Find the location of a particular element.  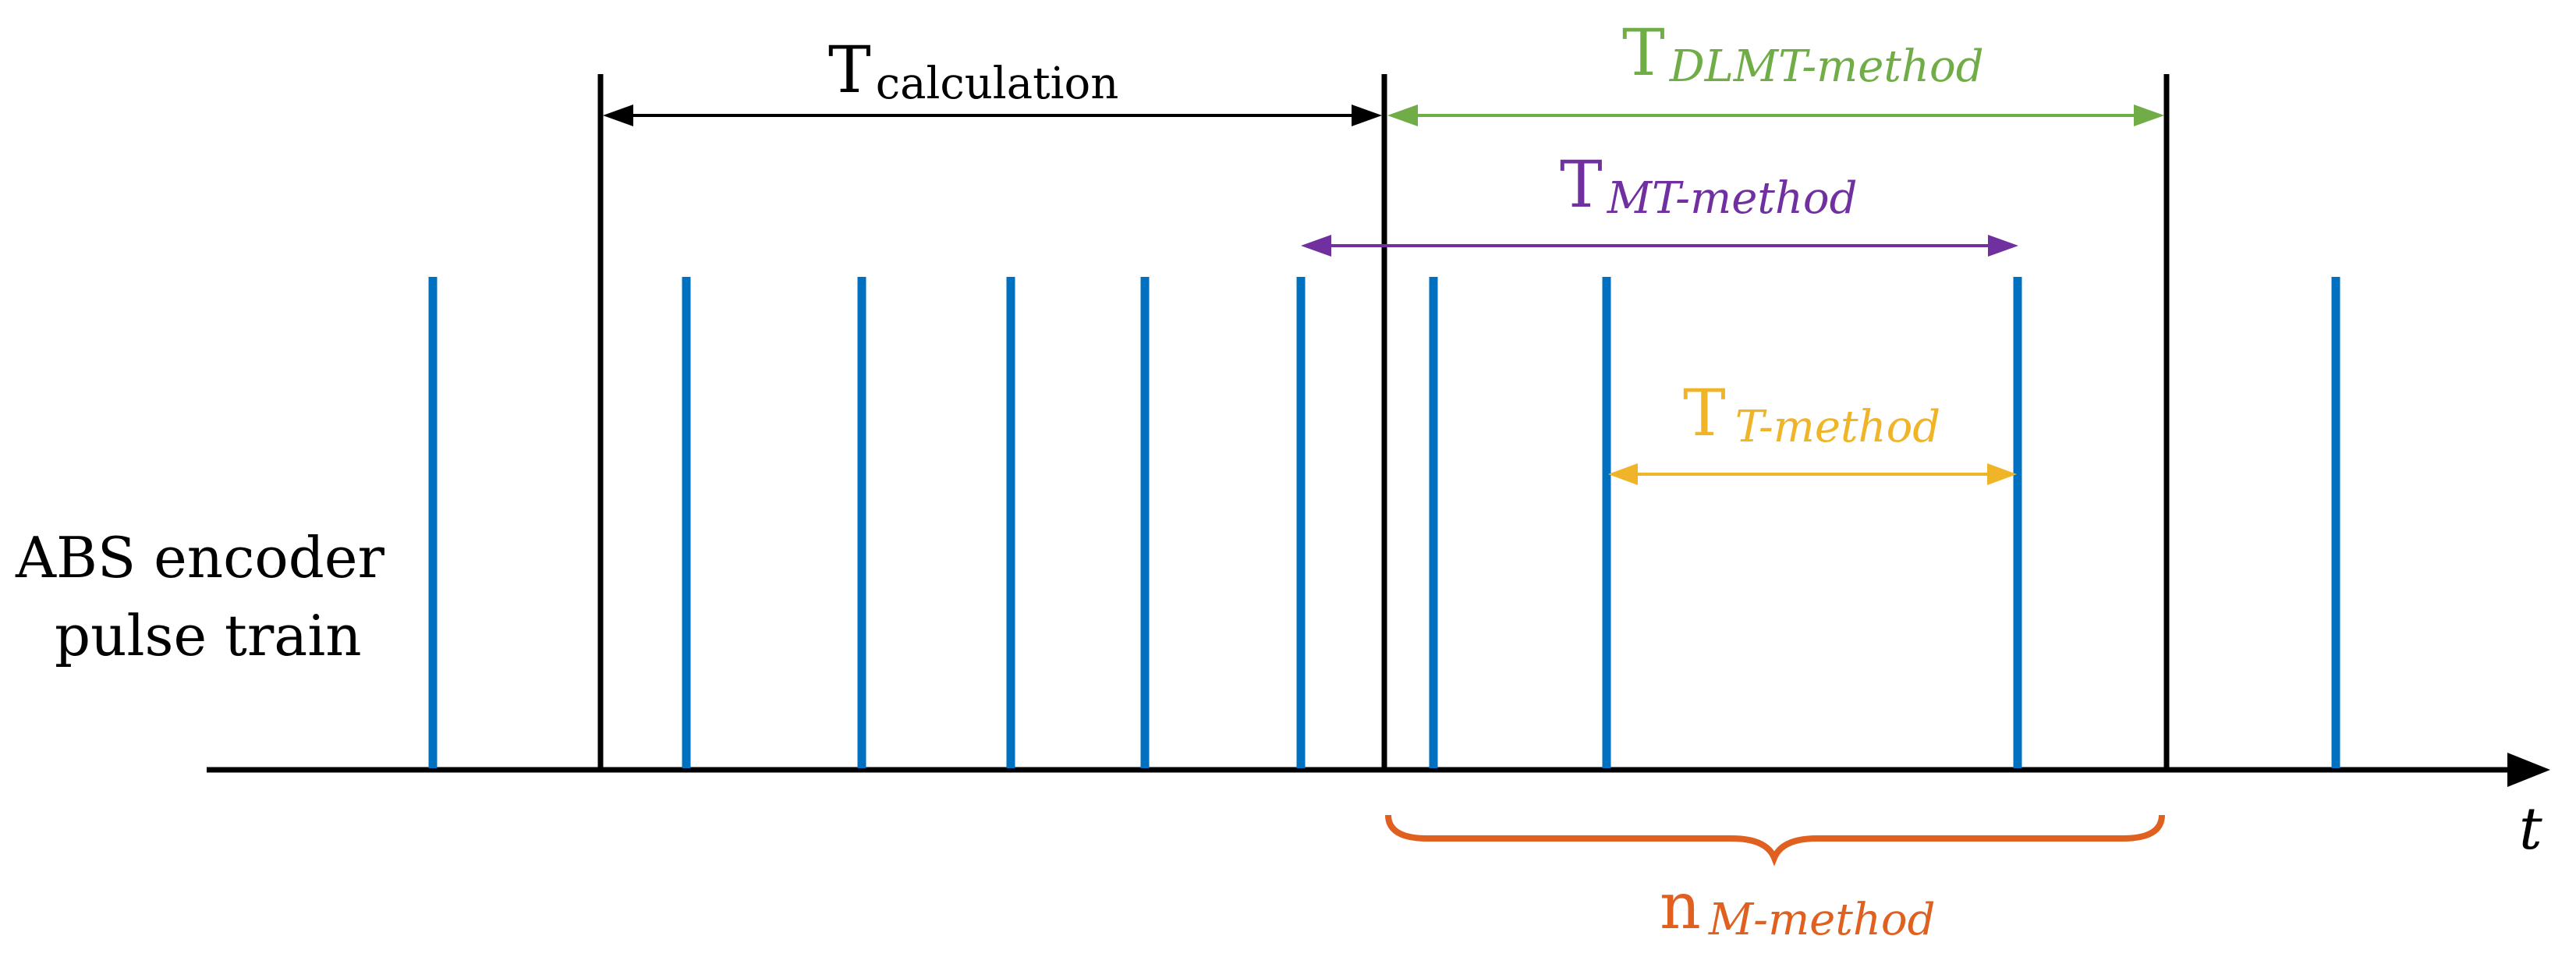

t-mt-label: T MT-method is located at coordinates (1709, 186).